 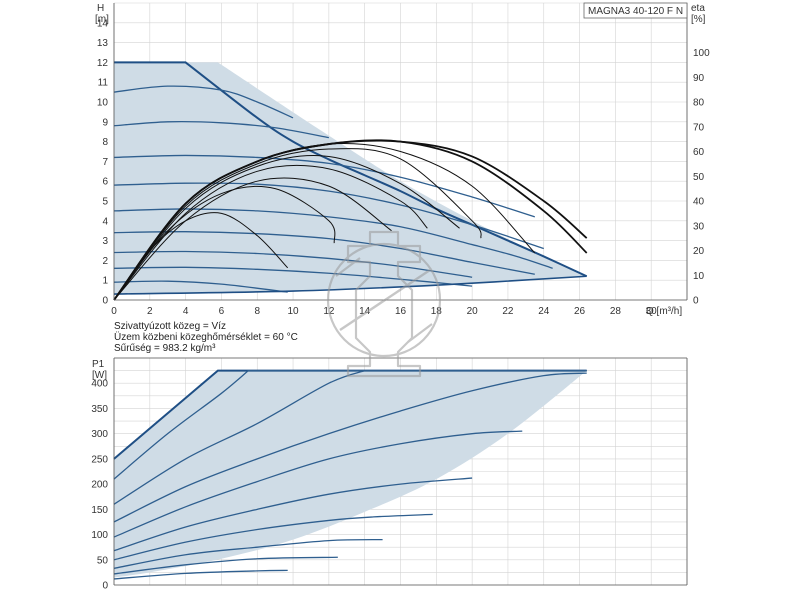 What do you see at coordinates (105, 301) in the screenshot?
I see `qh-y-tick-label: 0` at bounding box center [105, 301].